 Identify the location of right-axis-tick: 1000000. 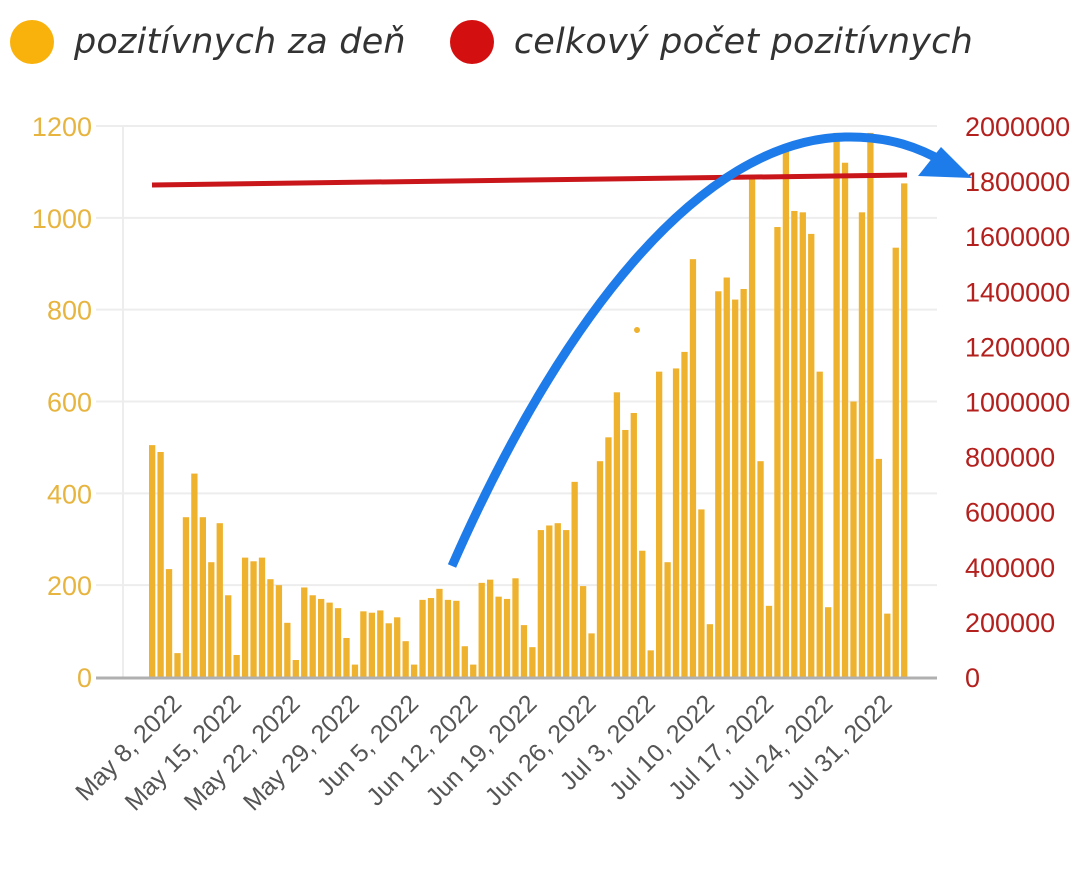
(1017, 403).